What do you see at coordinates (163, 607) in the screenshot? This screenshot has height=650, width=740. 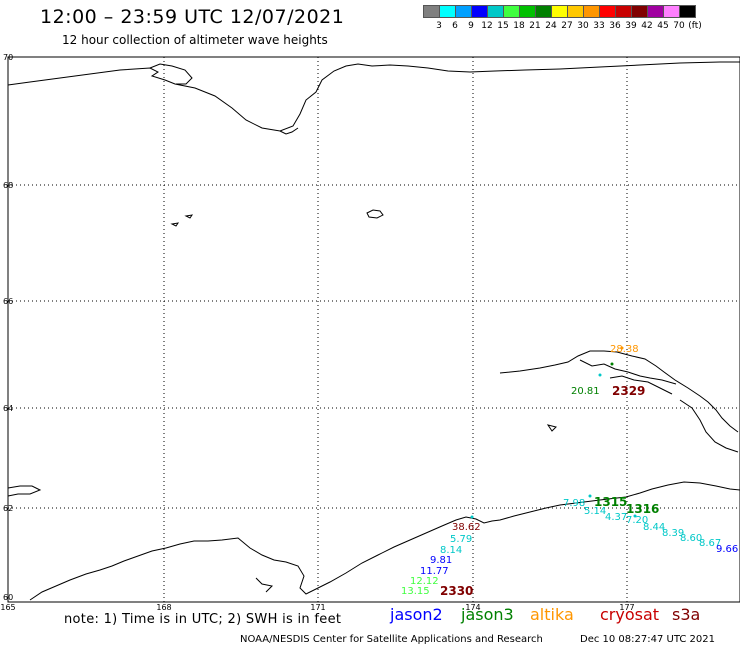 I see `lon-label: 168` at bounding box center [163, 607].